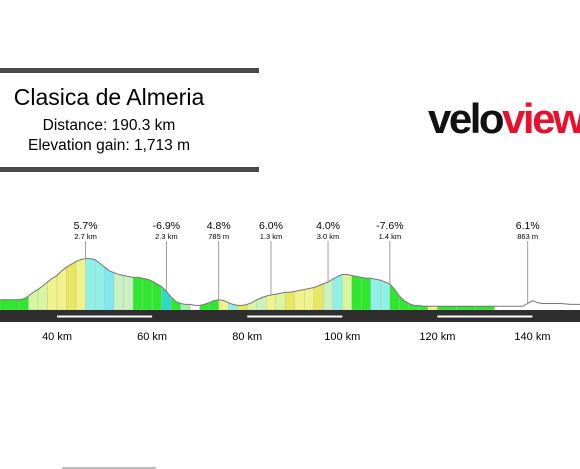 This screenshot has height=469, width=580. I want to click on x-tick-label: 60 km, so click(152, 337).